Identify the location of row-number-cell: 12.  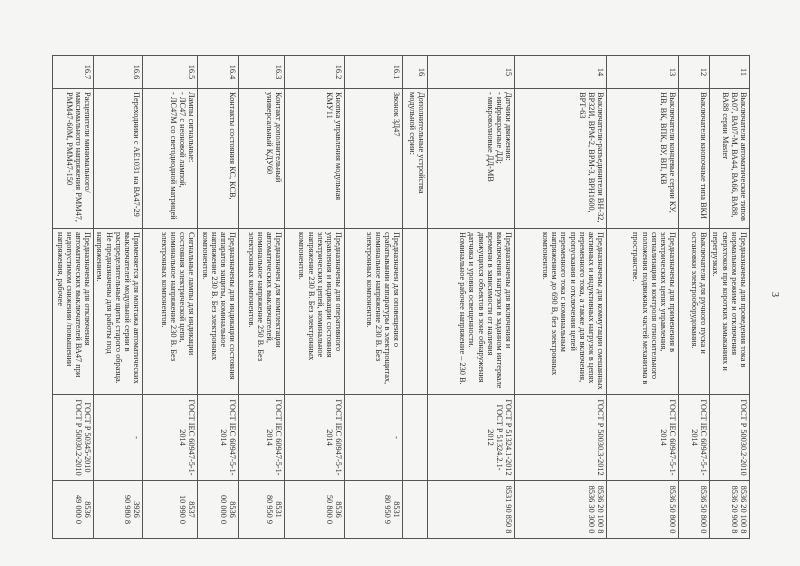
(694, 72).